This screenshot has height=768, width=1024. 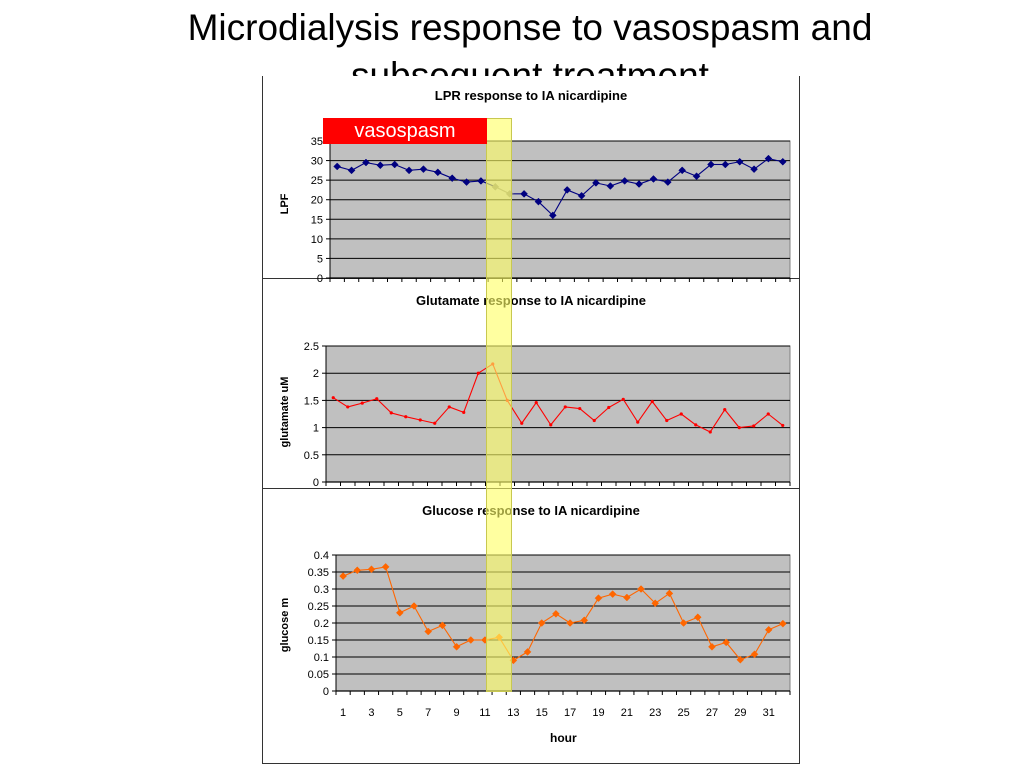 What do you see at coordinates (316, 483) in the screenshot?
I see `glutamate-y-tick-label: 0` at bounding box center [316, 483].